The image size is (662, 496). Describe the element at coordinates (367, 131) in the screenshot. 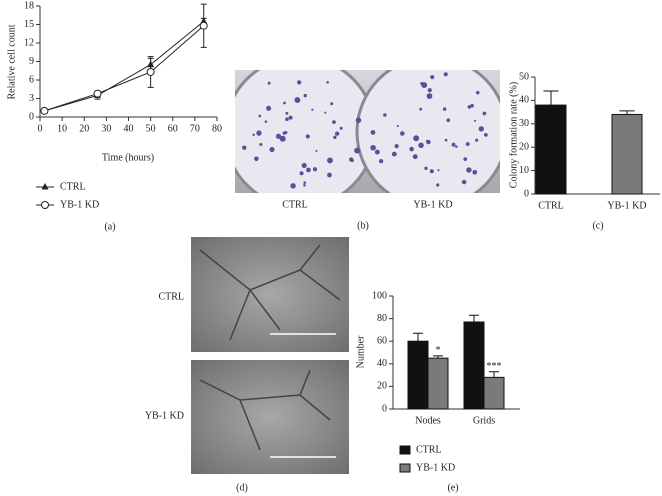

I see `colony-photo` at that location.